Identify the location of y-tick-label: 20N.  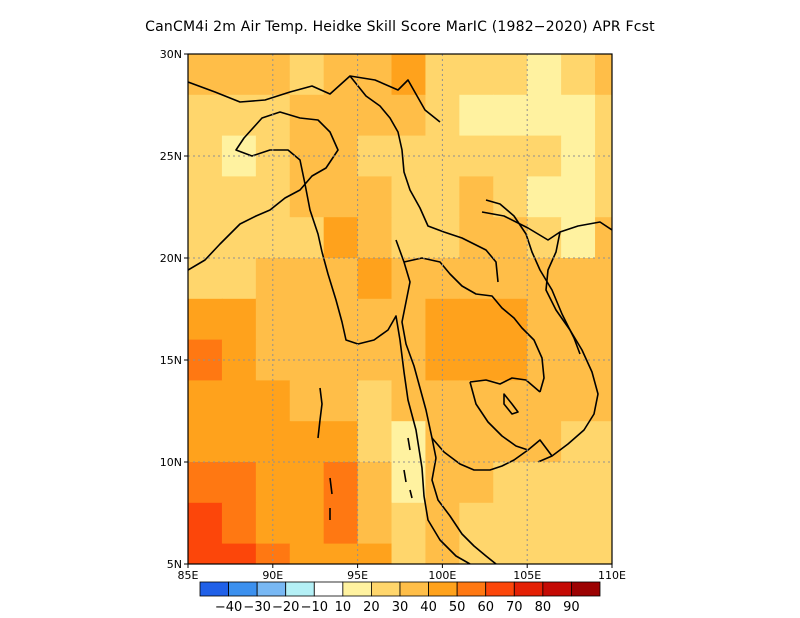
(171, 258).